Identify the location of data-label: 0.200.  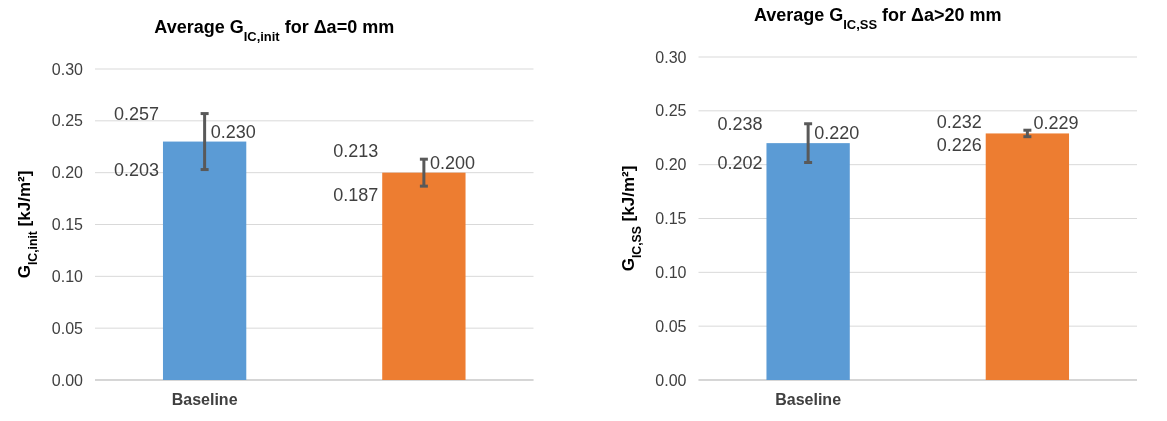
(452, 162).